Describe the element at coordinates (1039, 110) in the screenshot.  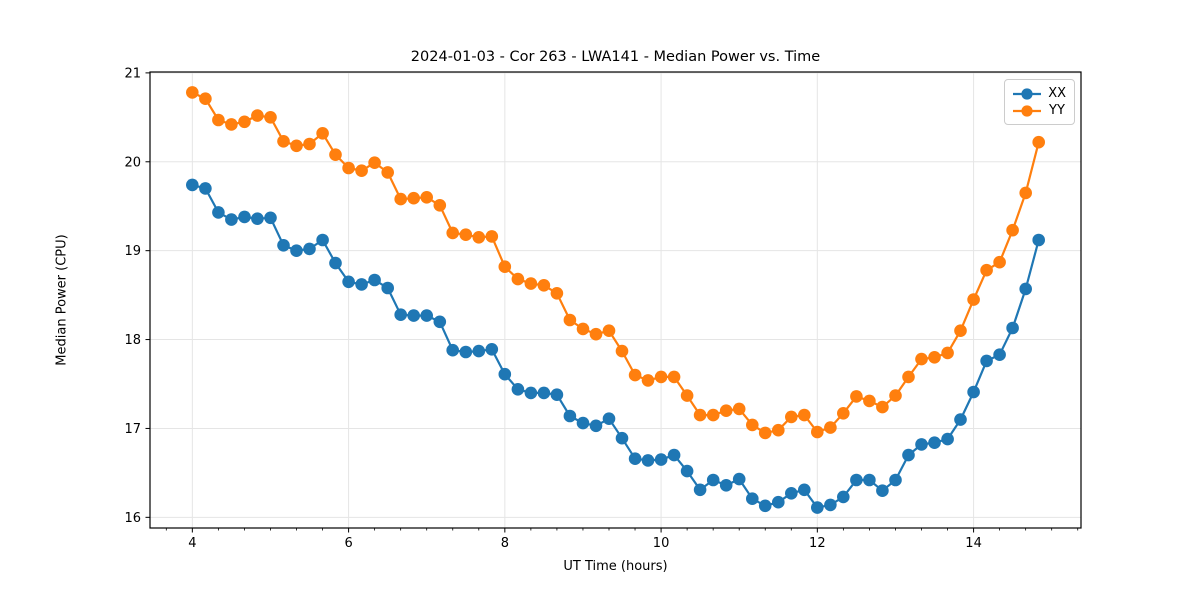
I see `legend-item-YY: YY` at that location.